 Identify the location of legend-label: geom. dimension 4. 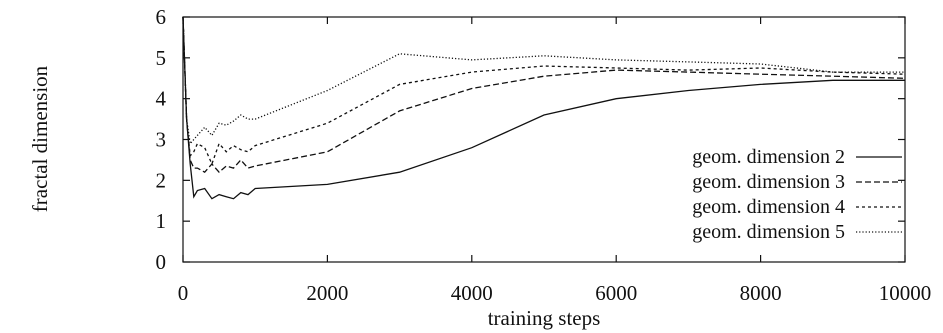
(768, 207).